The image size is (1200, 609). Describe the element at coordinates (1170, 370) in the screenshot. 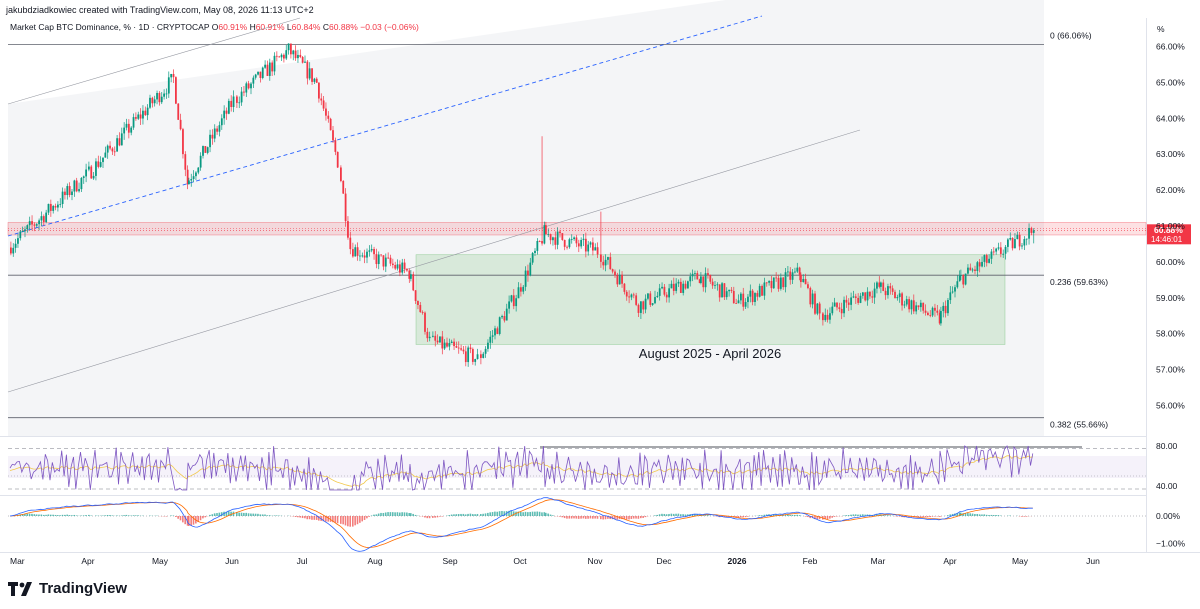

I see `price-tick-label: 57.00%` at that location.